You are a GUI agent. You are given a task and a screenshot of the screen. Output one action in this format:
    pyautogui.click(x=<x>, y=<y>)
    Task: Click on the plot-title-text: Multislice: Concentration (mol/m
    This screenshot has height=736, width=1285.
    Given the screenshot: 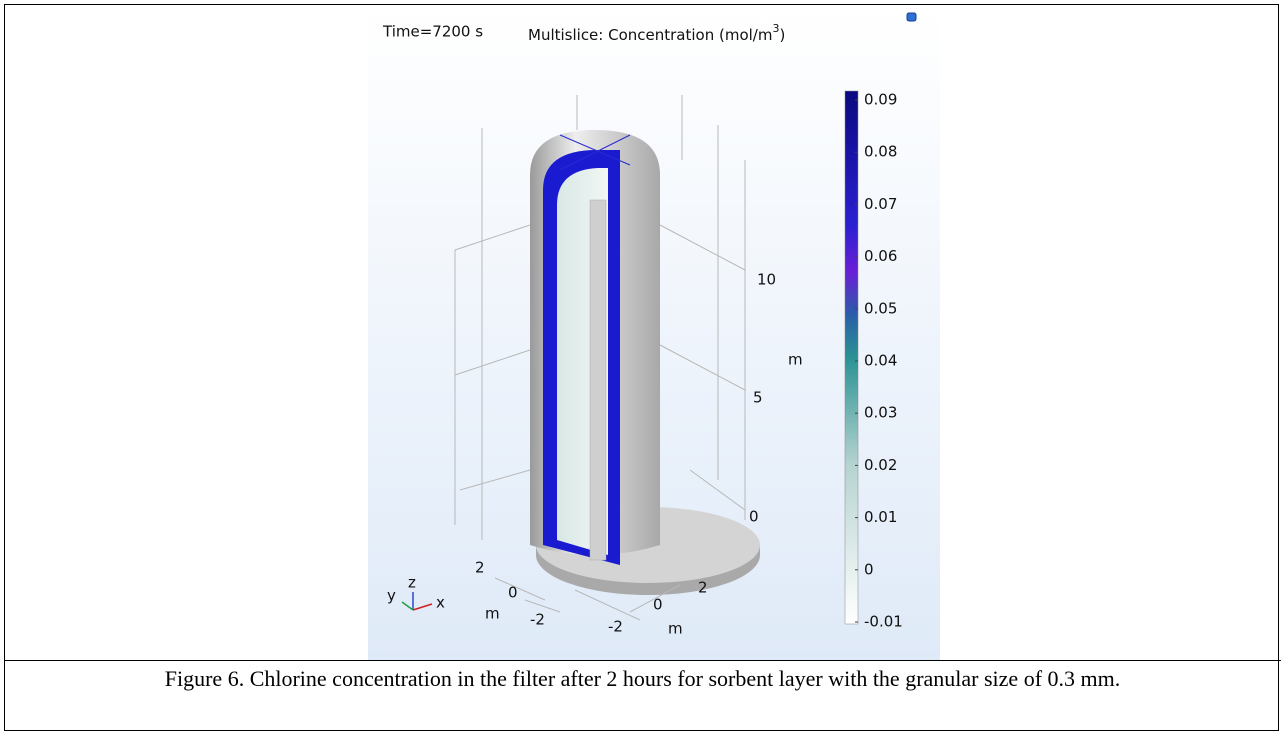 What is the action you would take?
    pyautogui.click(x=650, y=35)
    